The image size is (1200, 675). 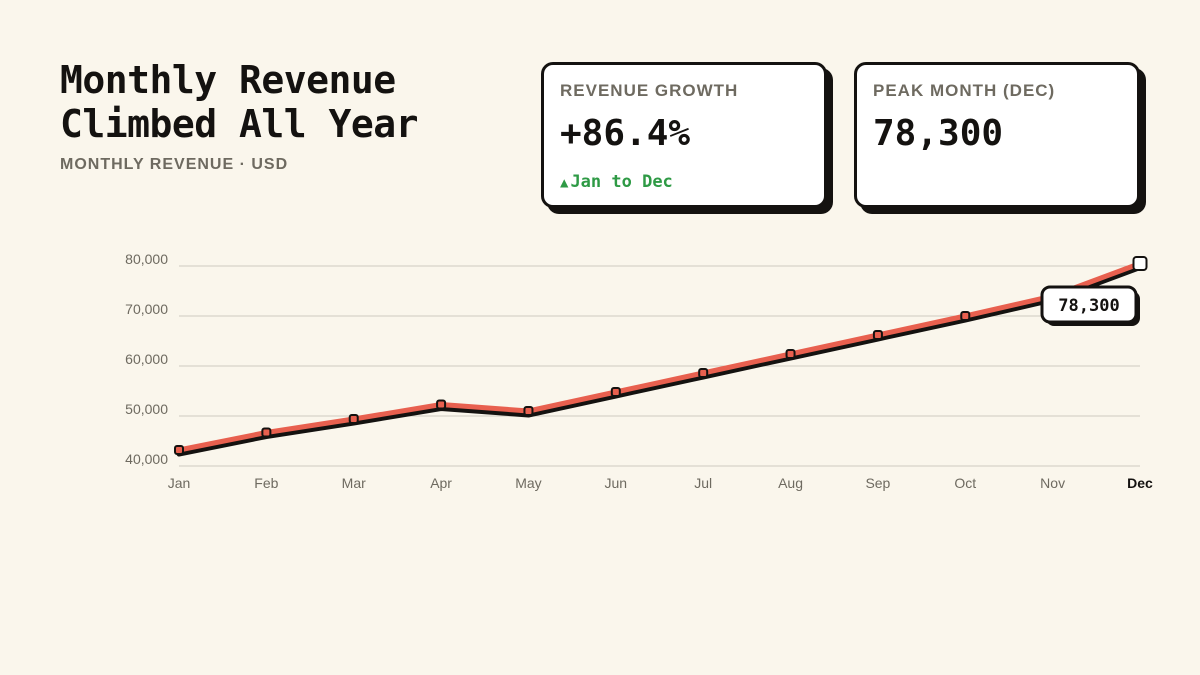 What do you see at coordinates (146, 409) in the screenshot?
I see `y-tick-label: 50,000` at bounding box center [146, 409].